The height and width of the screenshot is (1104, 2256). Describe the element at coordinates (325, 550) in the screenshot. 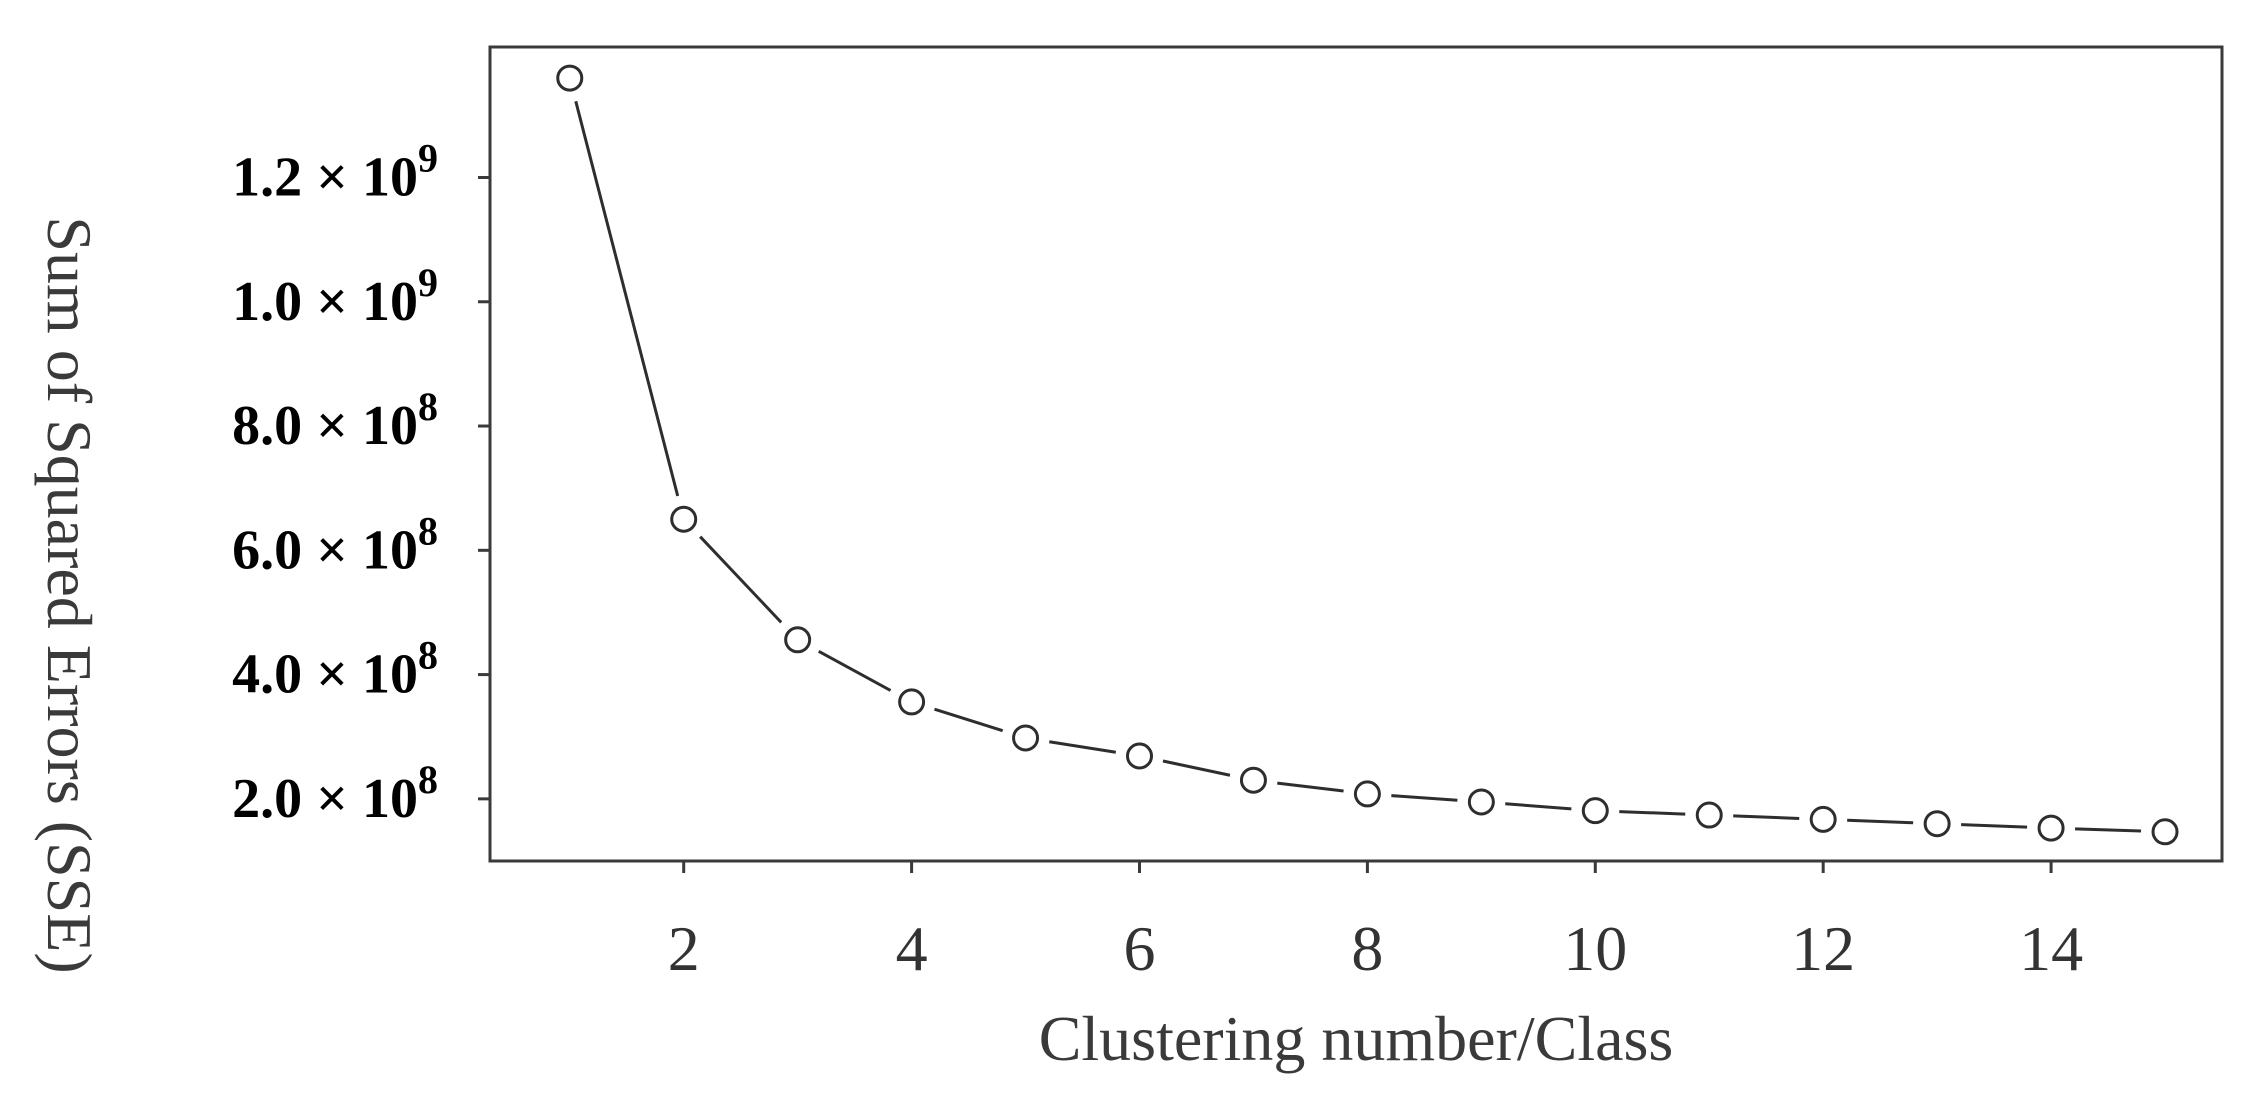

I see `y-tick-mantissa: 6.0 × 10` at that location.